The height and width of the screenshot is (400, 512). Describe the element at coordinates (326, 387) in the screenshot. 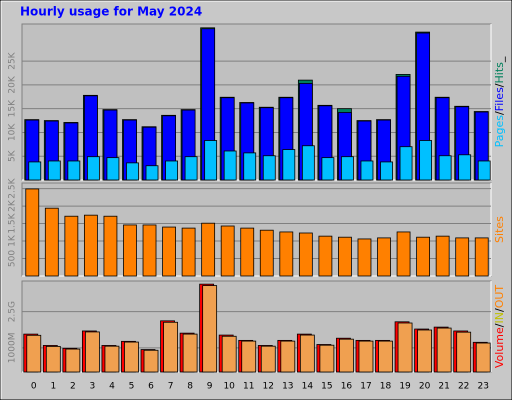

I see `x-tick-label: 15` at that location.